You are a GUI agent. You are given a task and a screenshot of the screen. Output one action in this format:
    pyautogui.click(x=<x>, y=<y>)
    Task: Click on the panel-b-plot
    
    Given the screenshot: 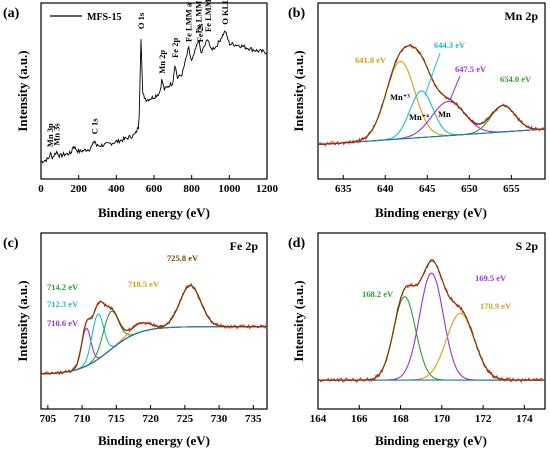 What is the action you would take?
    pyautogui.click(x=431, y=95)
    